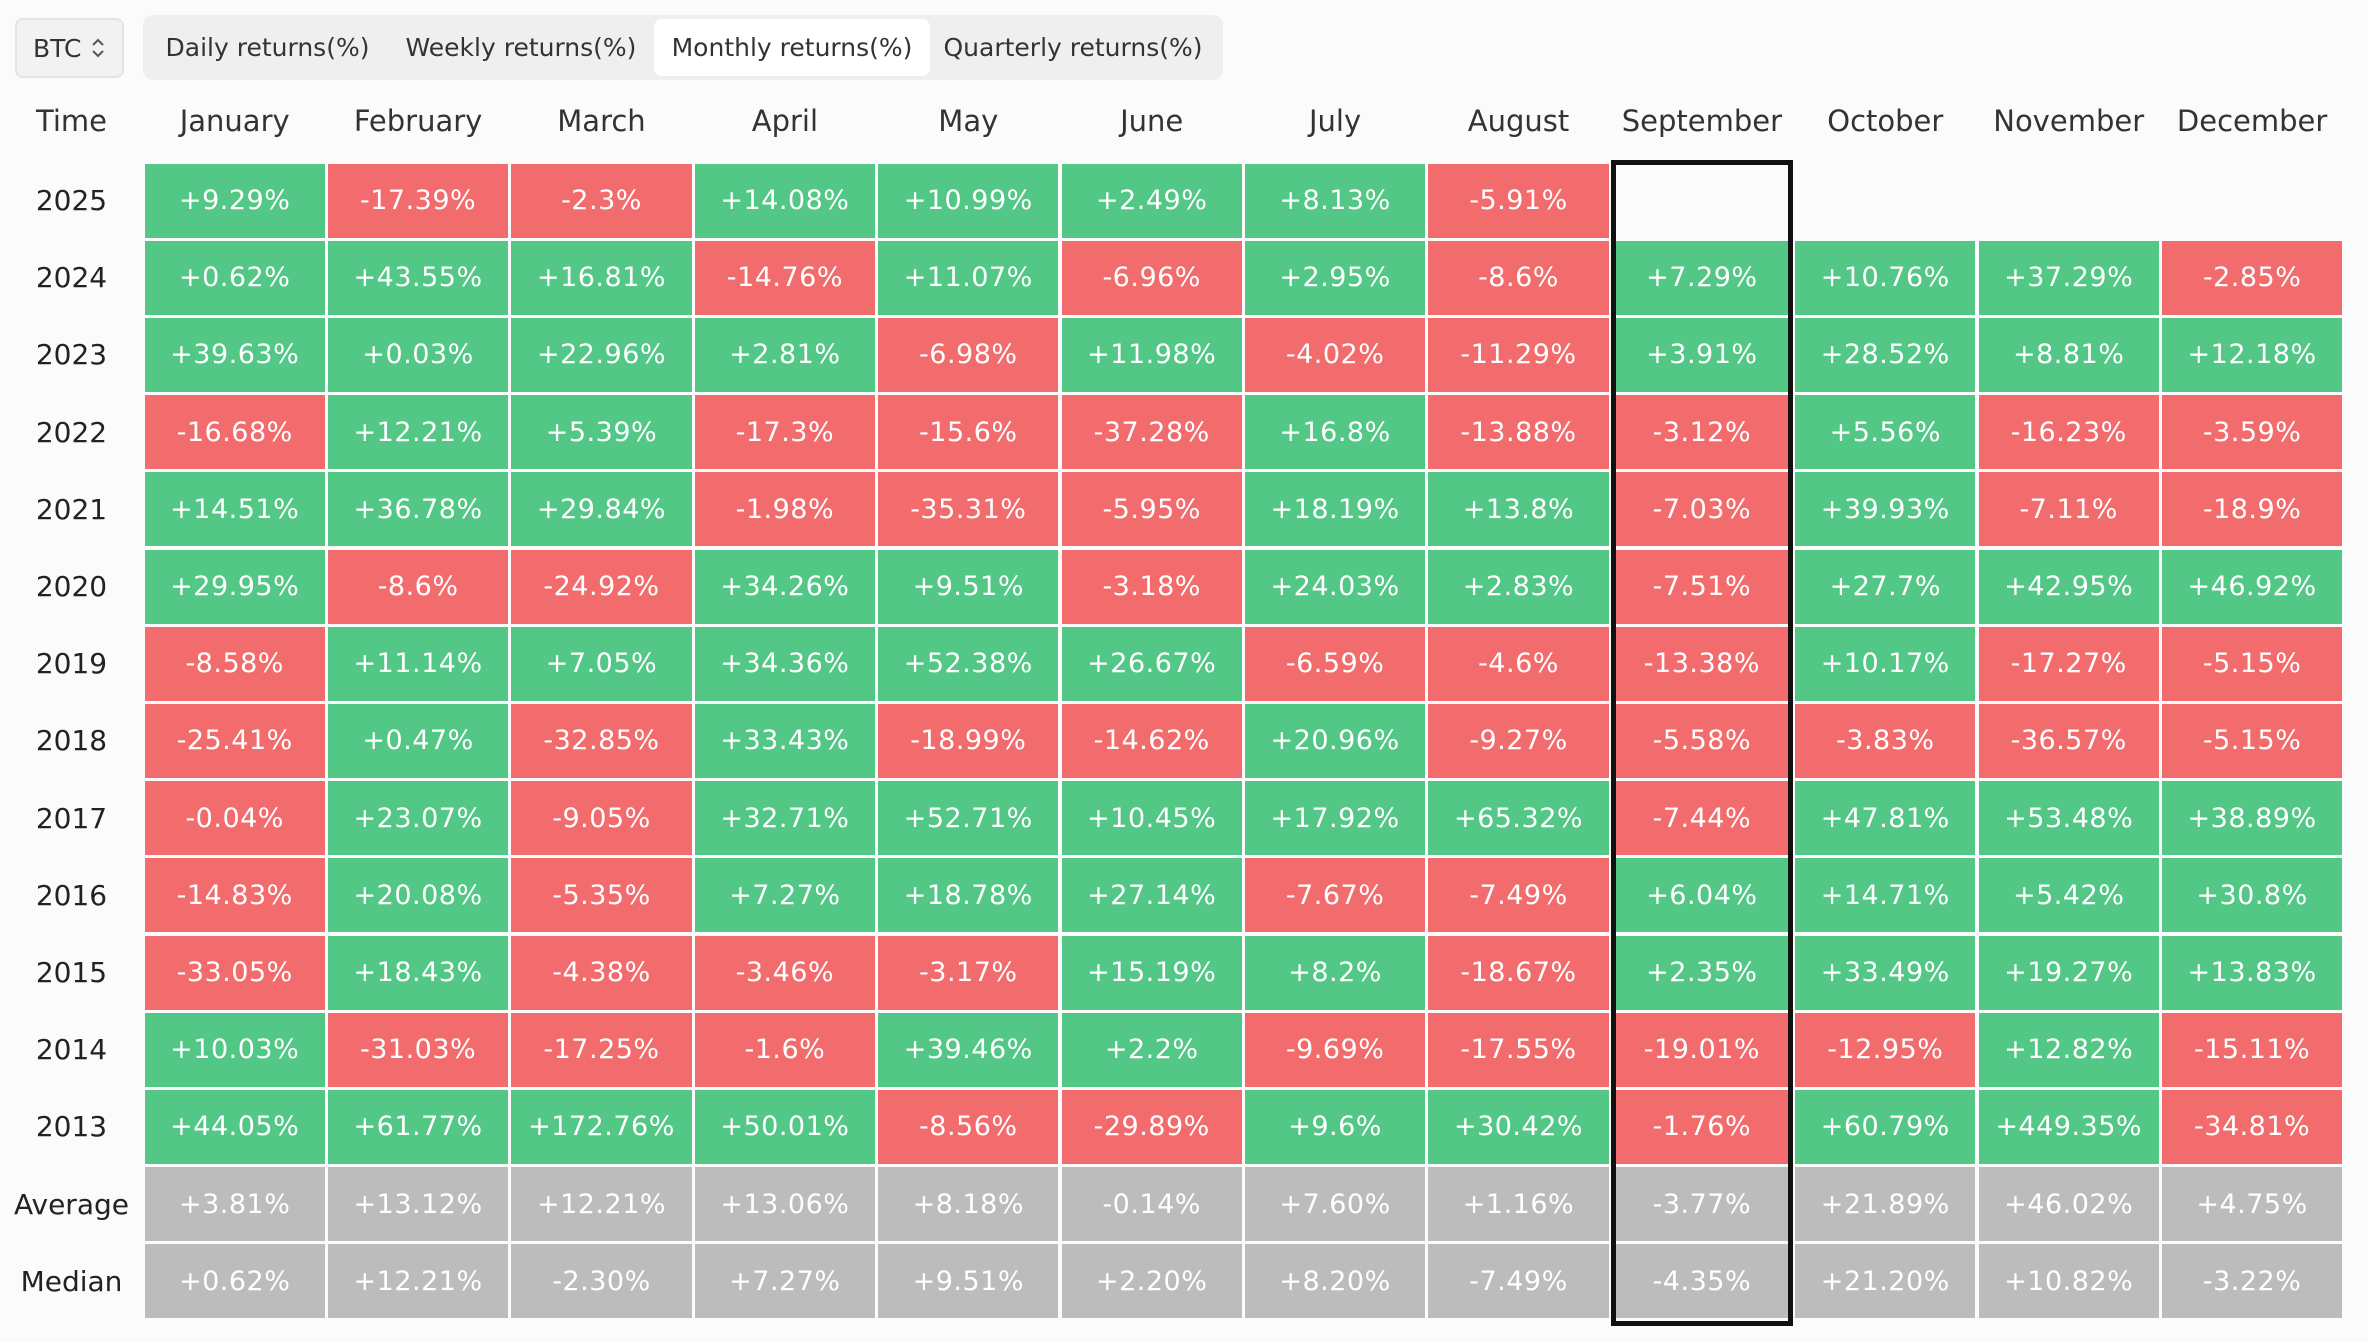 The width and height of the screenshot is (2368, 1342). I want to click on return-cell: -32.85%, so click(601, 741).